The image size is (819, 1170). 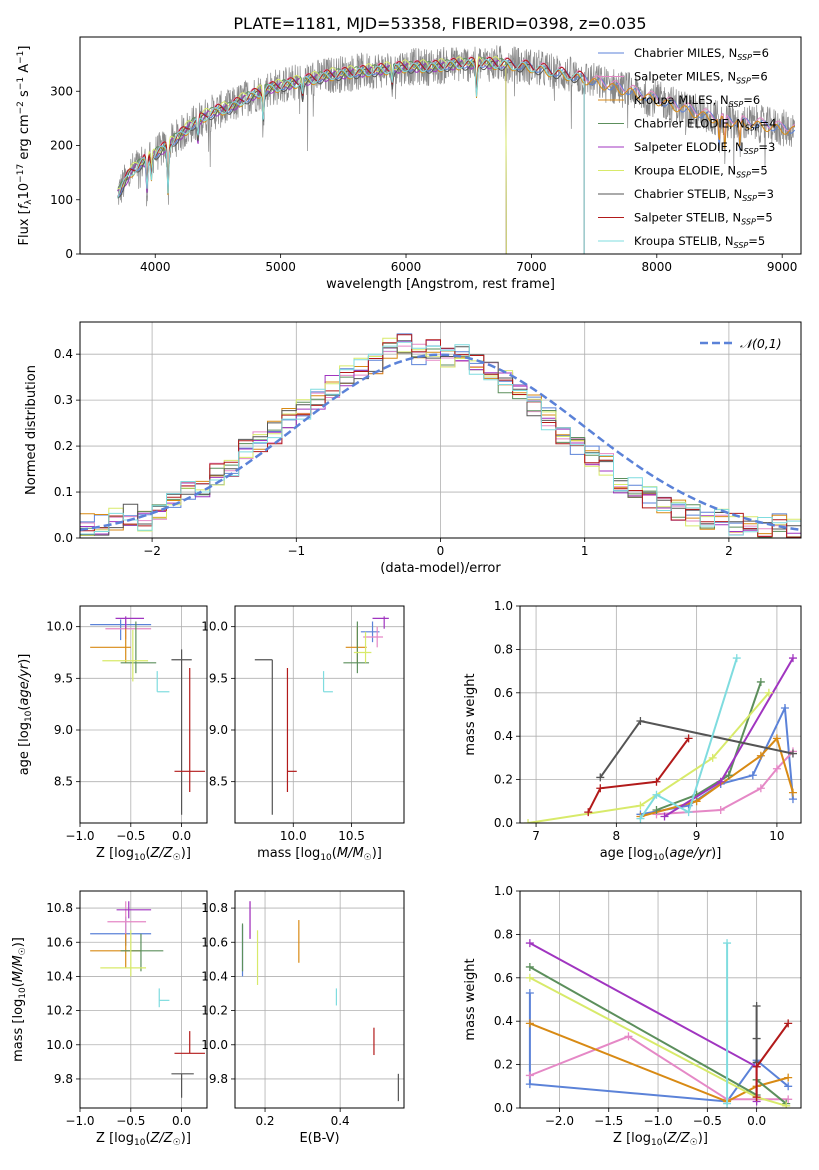 What do you see at coordinates (704, 195) in the screenshot?
I see `legend-entry: Chabrier STELIB, NSSP=3` at bounding box center [704, 195].